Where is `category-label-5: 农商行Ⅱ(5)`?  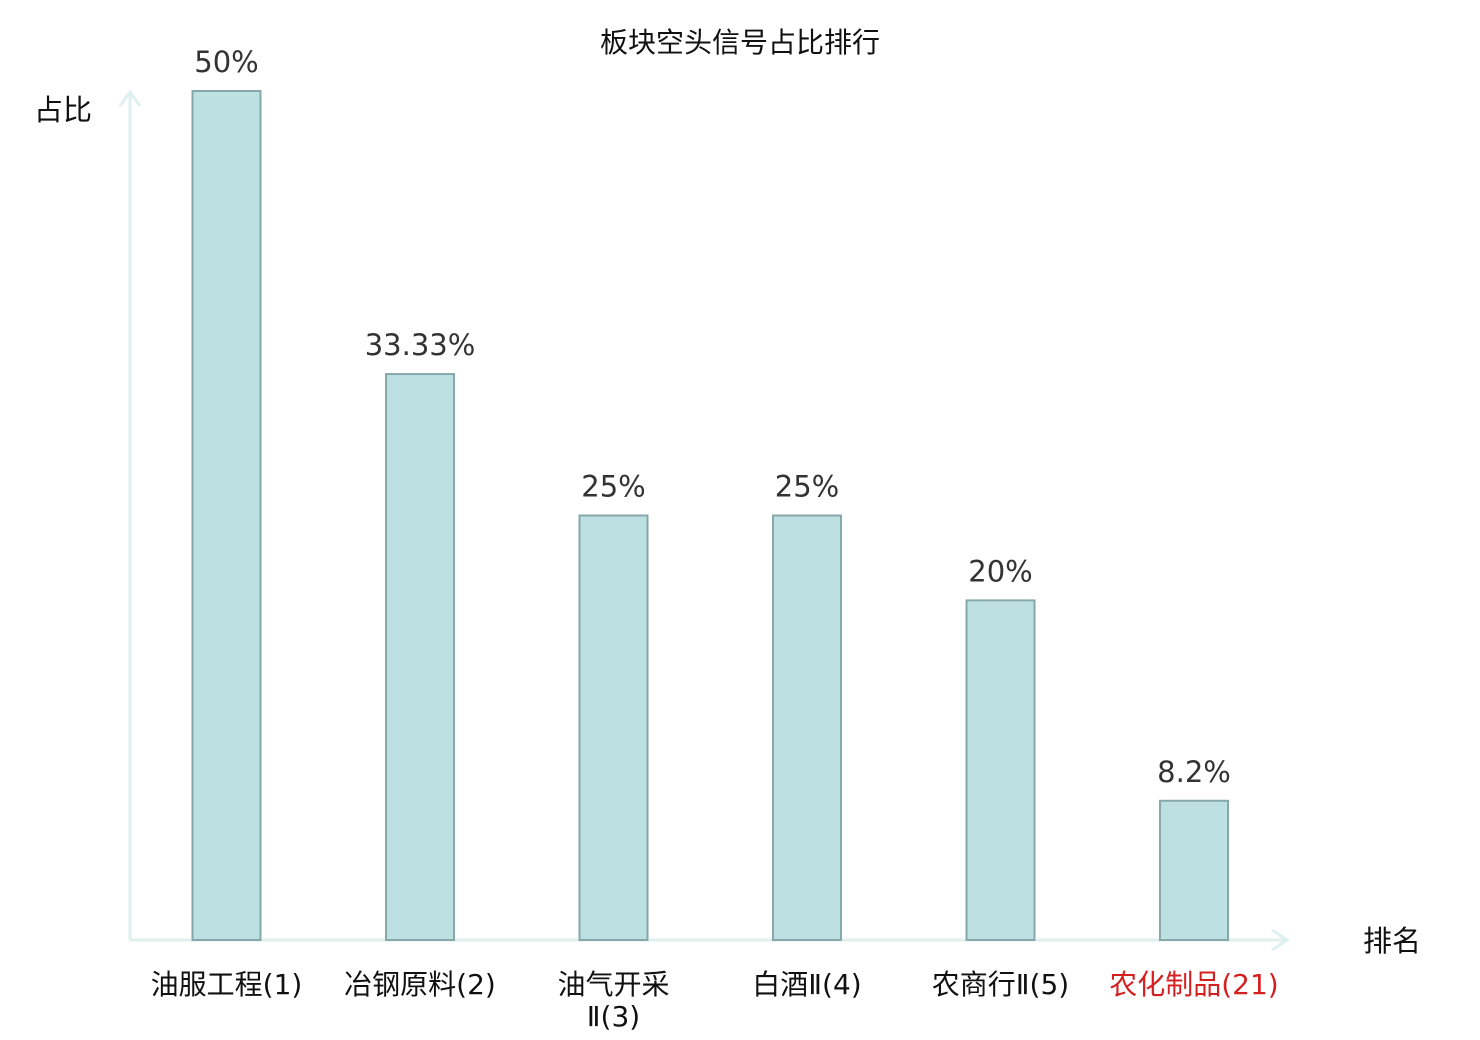 category-label-5: 农商行Ⅱ(5) is located at coordinates (1000, 984).